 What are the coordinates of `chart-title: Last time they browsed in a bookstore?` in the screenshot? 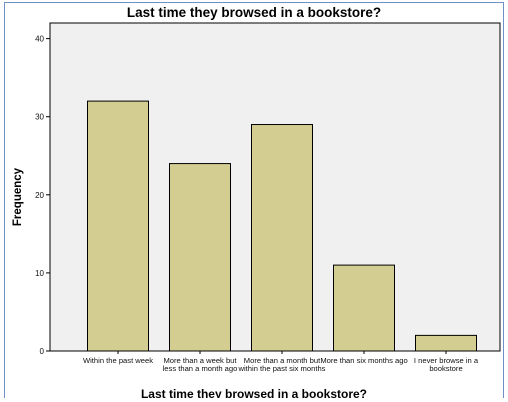 It's located at (254, 12).